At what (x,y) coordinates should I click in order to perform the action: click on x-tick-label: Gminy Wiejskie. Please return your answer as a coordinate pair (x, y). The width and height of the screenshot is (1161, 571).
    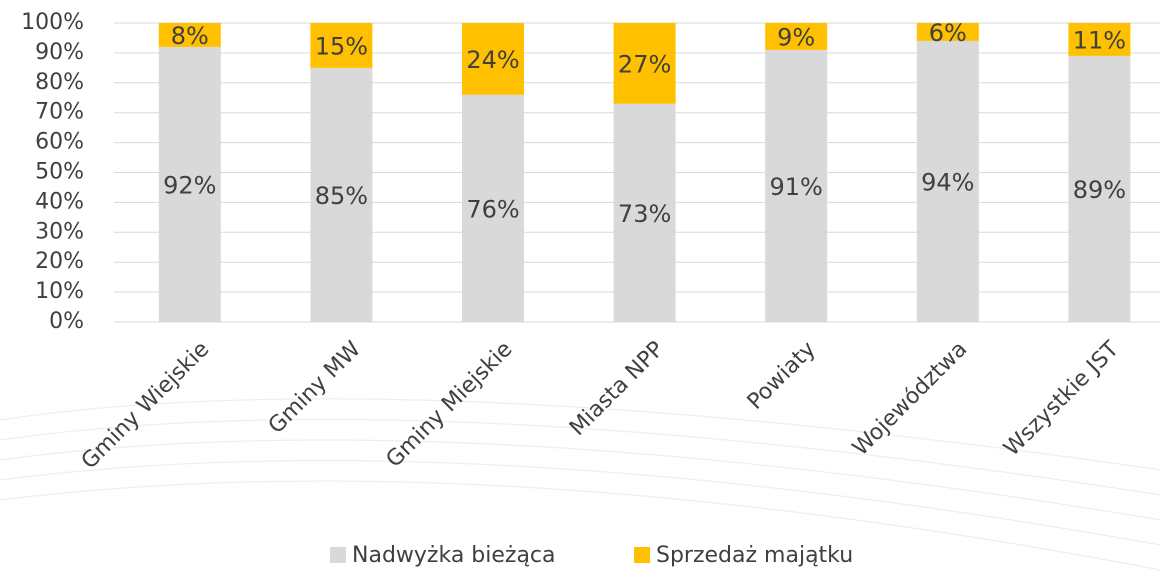
    Looking at the image, I should click on (145, 405).